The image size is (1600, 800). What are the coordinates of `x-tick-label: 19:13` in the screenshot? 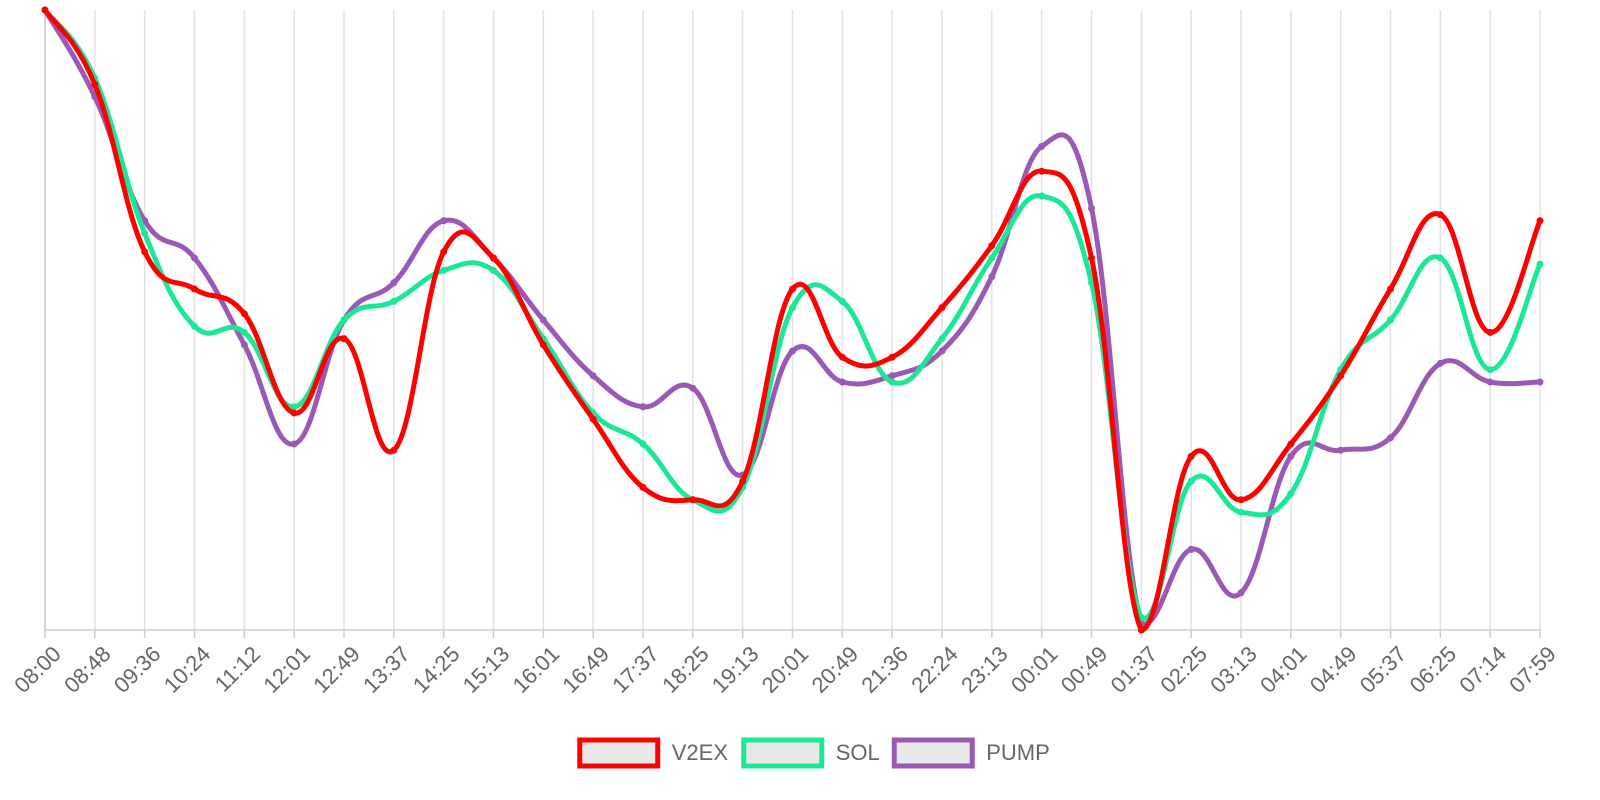 It's located at (735, 669).